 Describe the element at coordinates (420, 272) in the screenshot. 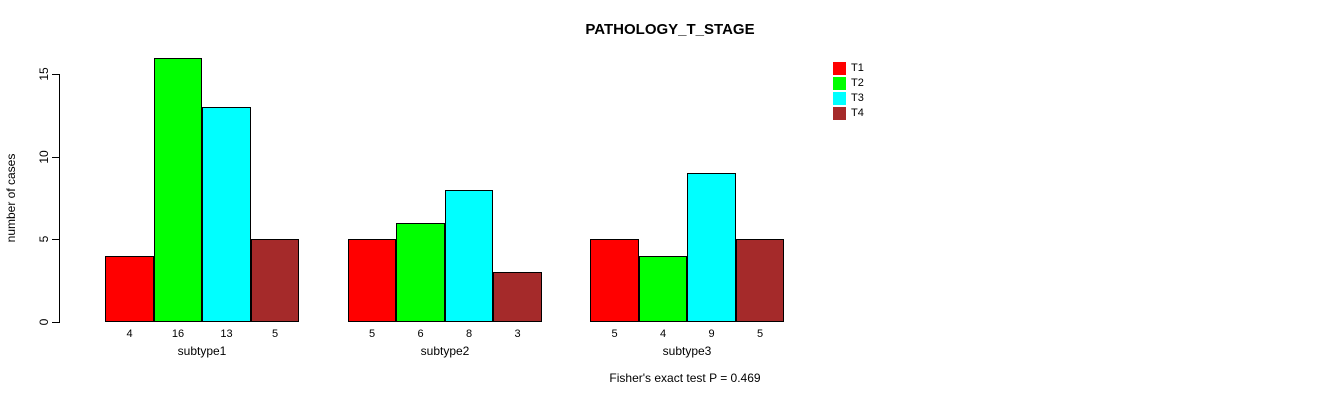

I see `bar-subtype2-T2` at that location.